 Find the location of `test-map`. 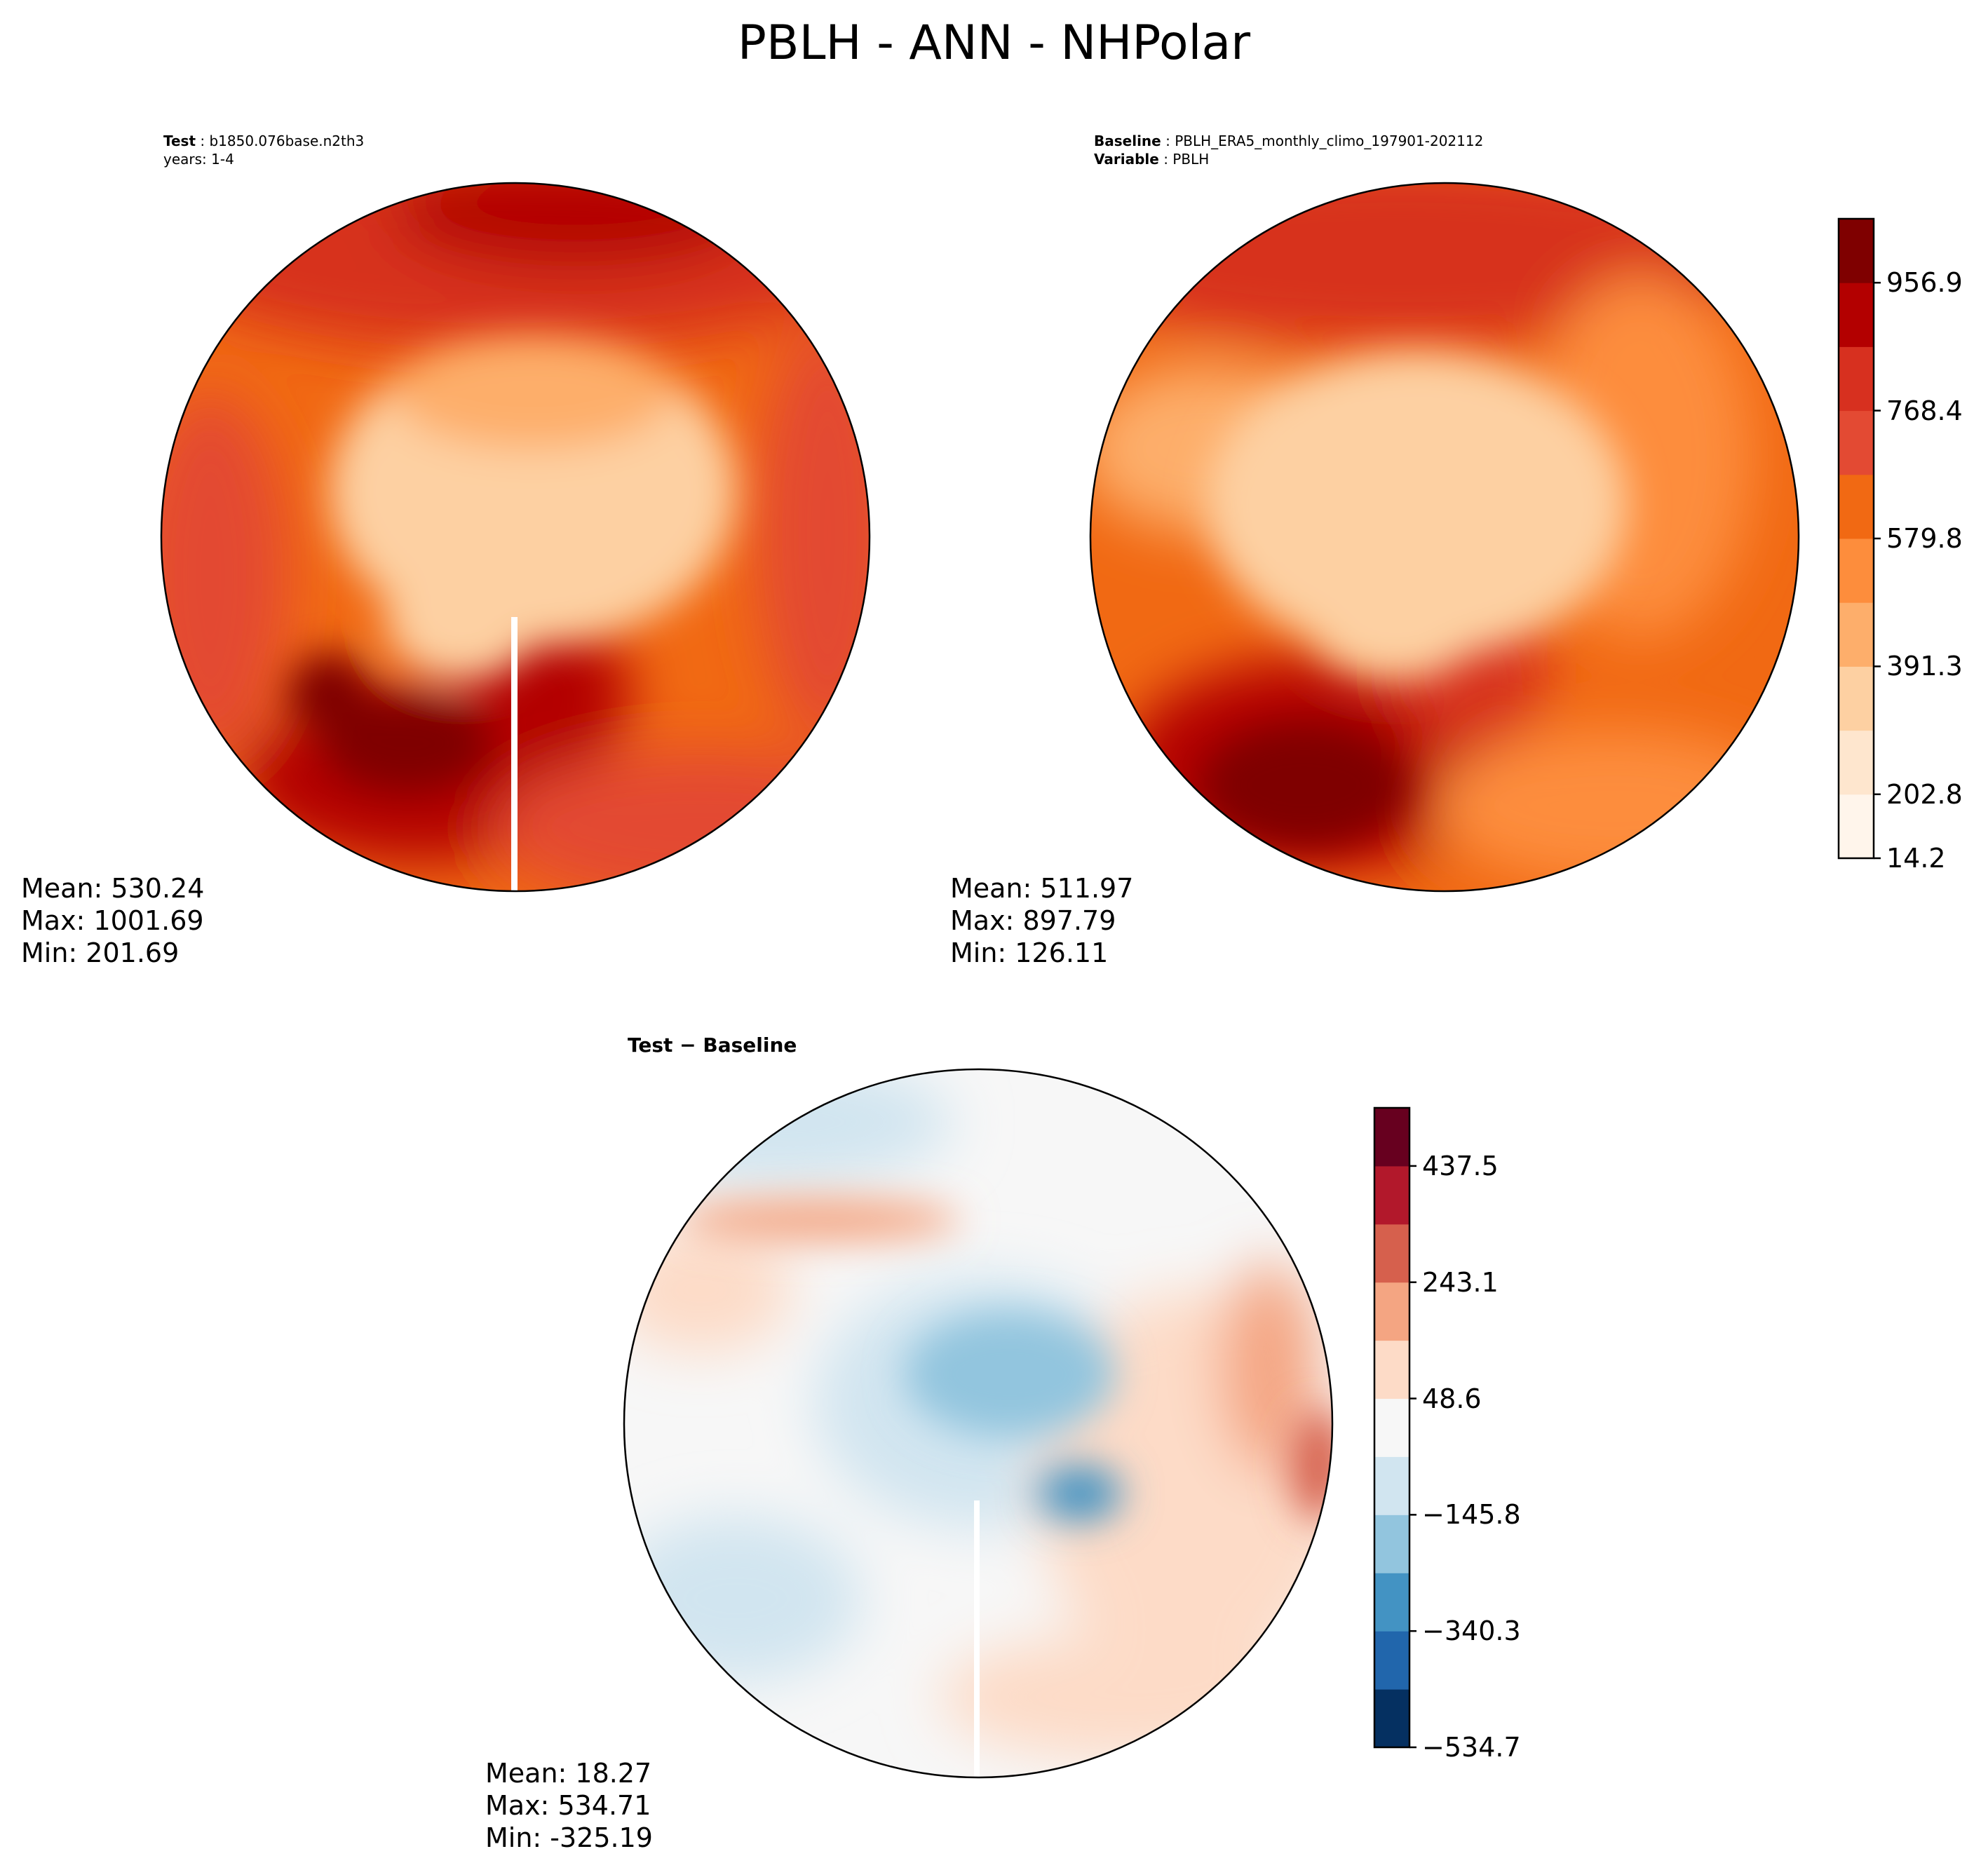

test-map is located at coordinates (515, 537).